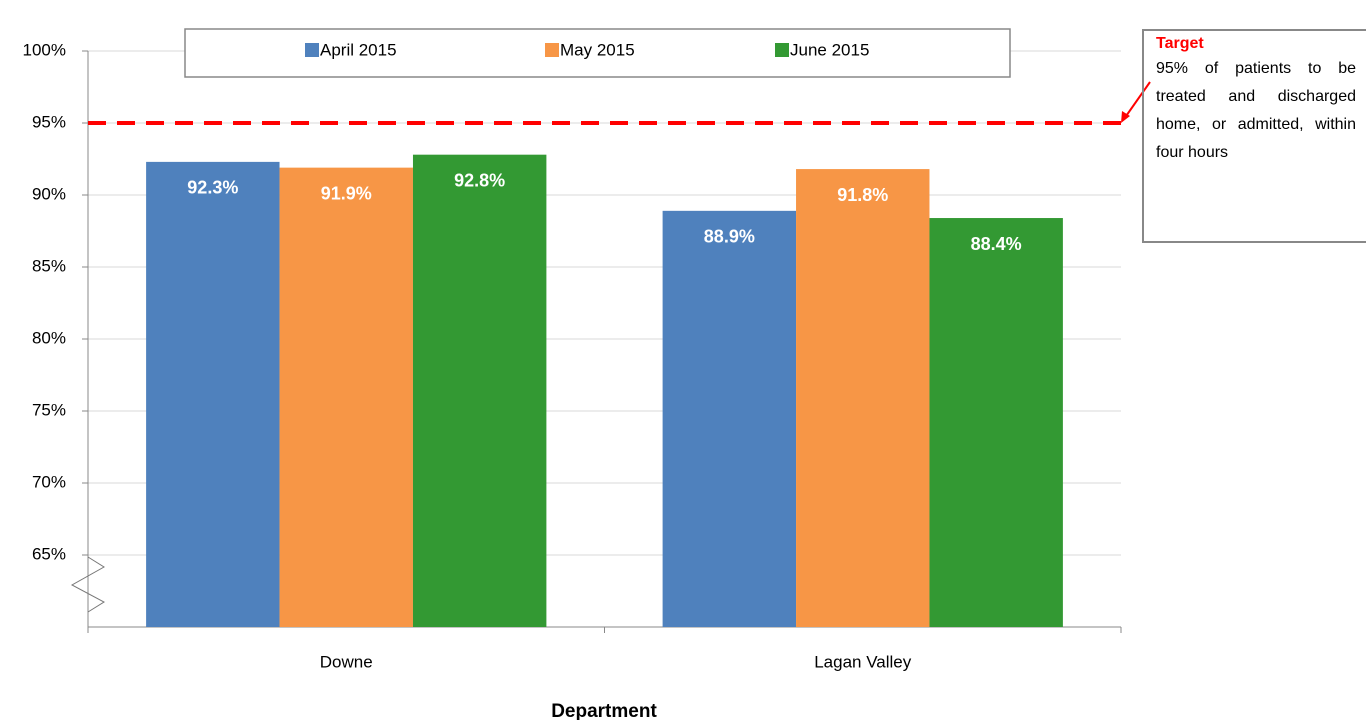  I want to click on target-title: Target, so click(1180, 43).